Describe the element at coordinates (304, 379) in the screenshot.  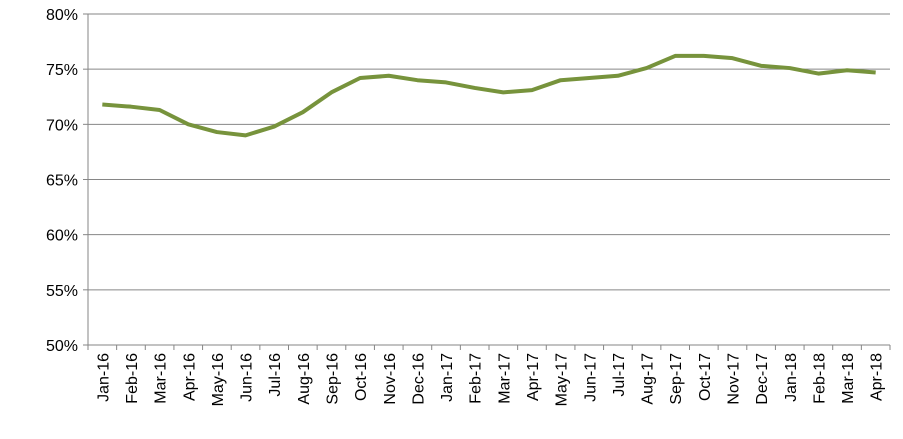
I see `x-tick-label: Aug-16` at that location.